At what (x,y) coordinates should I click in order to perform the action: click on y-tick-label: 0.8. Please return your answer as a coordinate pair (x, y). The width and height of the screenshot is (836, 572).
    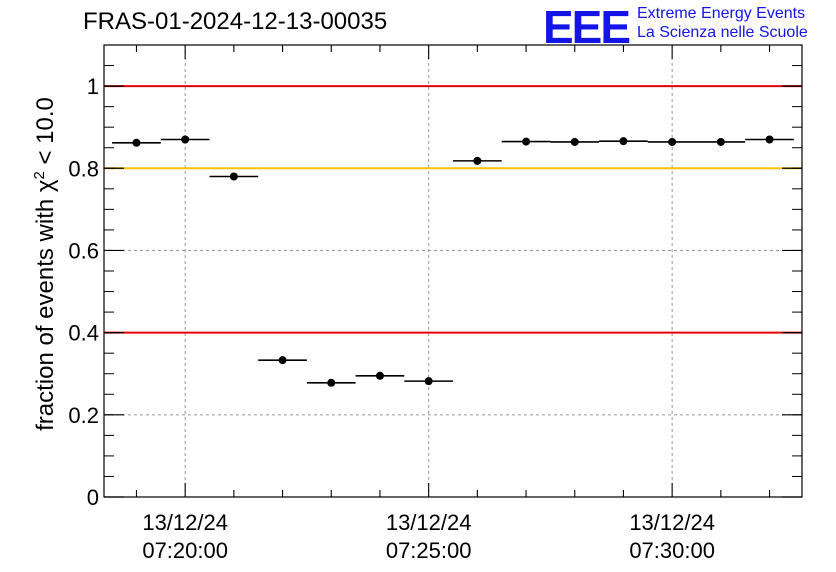
    Looking at the image, I should click on (83, 168).